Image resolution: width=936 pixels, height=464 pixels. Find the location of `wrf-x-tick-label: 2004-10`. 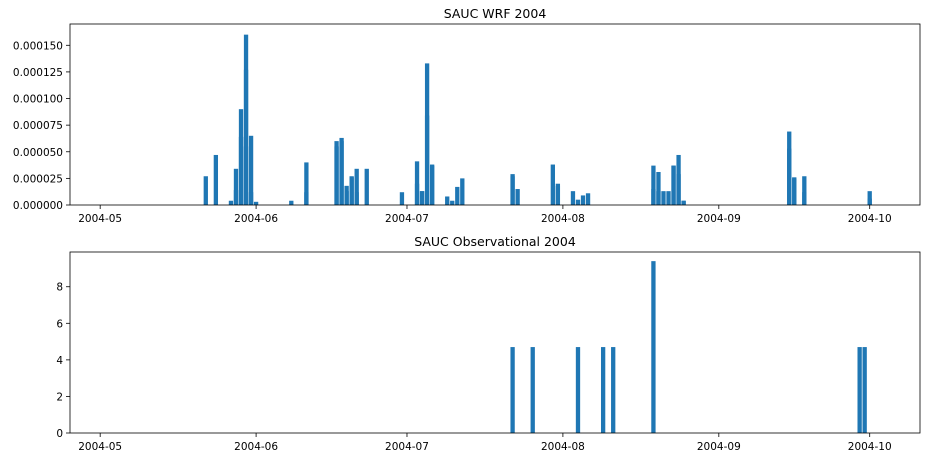

wrf-x-tick-label: 2004-10 is located at coordinates (870, 219).